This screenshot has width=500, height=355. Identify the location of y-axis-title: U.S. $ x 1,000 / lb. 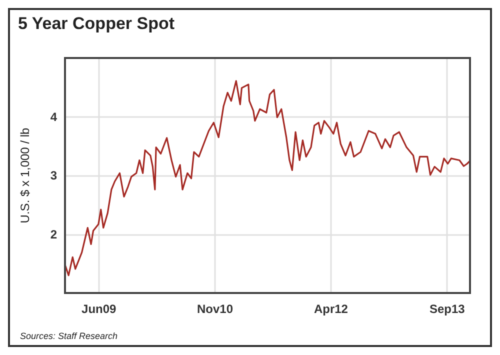
(25, 175).